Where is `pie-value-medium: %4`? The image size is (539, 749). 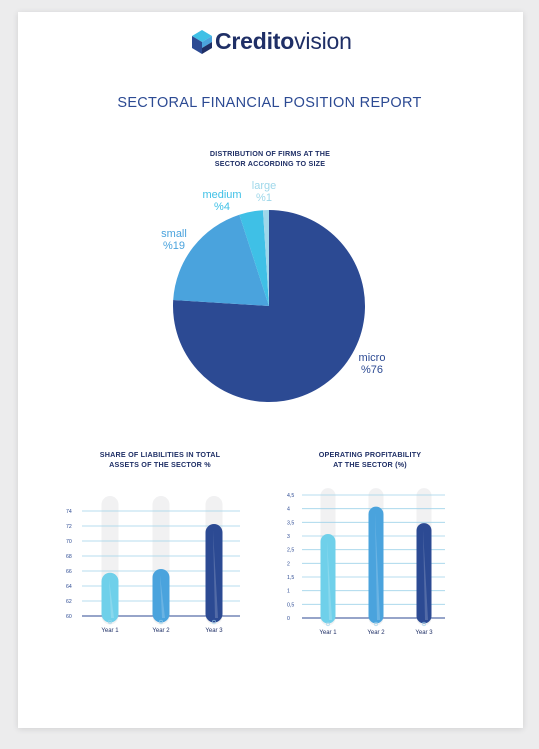
pie-value-medium: %4 is located at coordinates (222, 207).